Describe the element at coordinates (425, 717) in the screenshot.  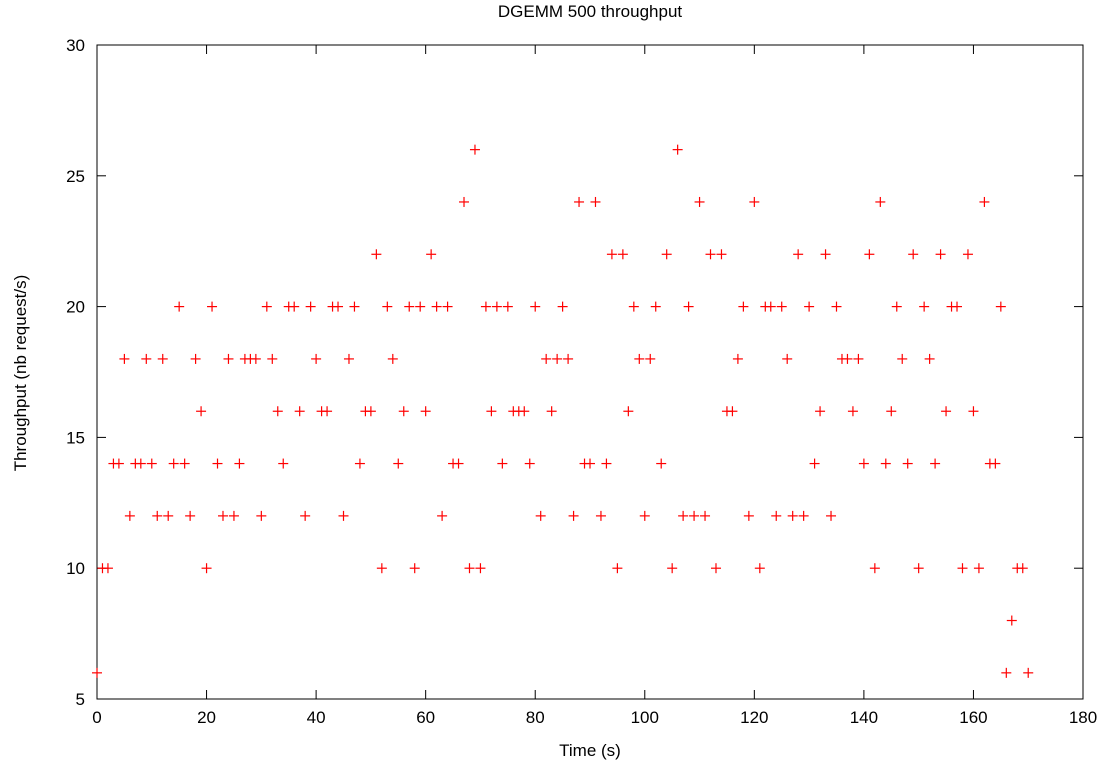
I see `x-tick-label: 60` at that location.